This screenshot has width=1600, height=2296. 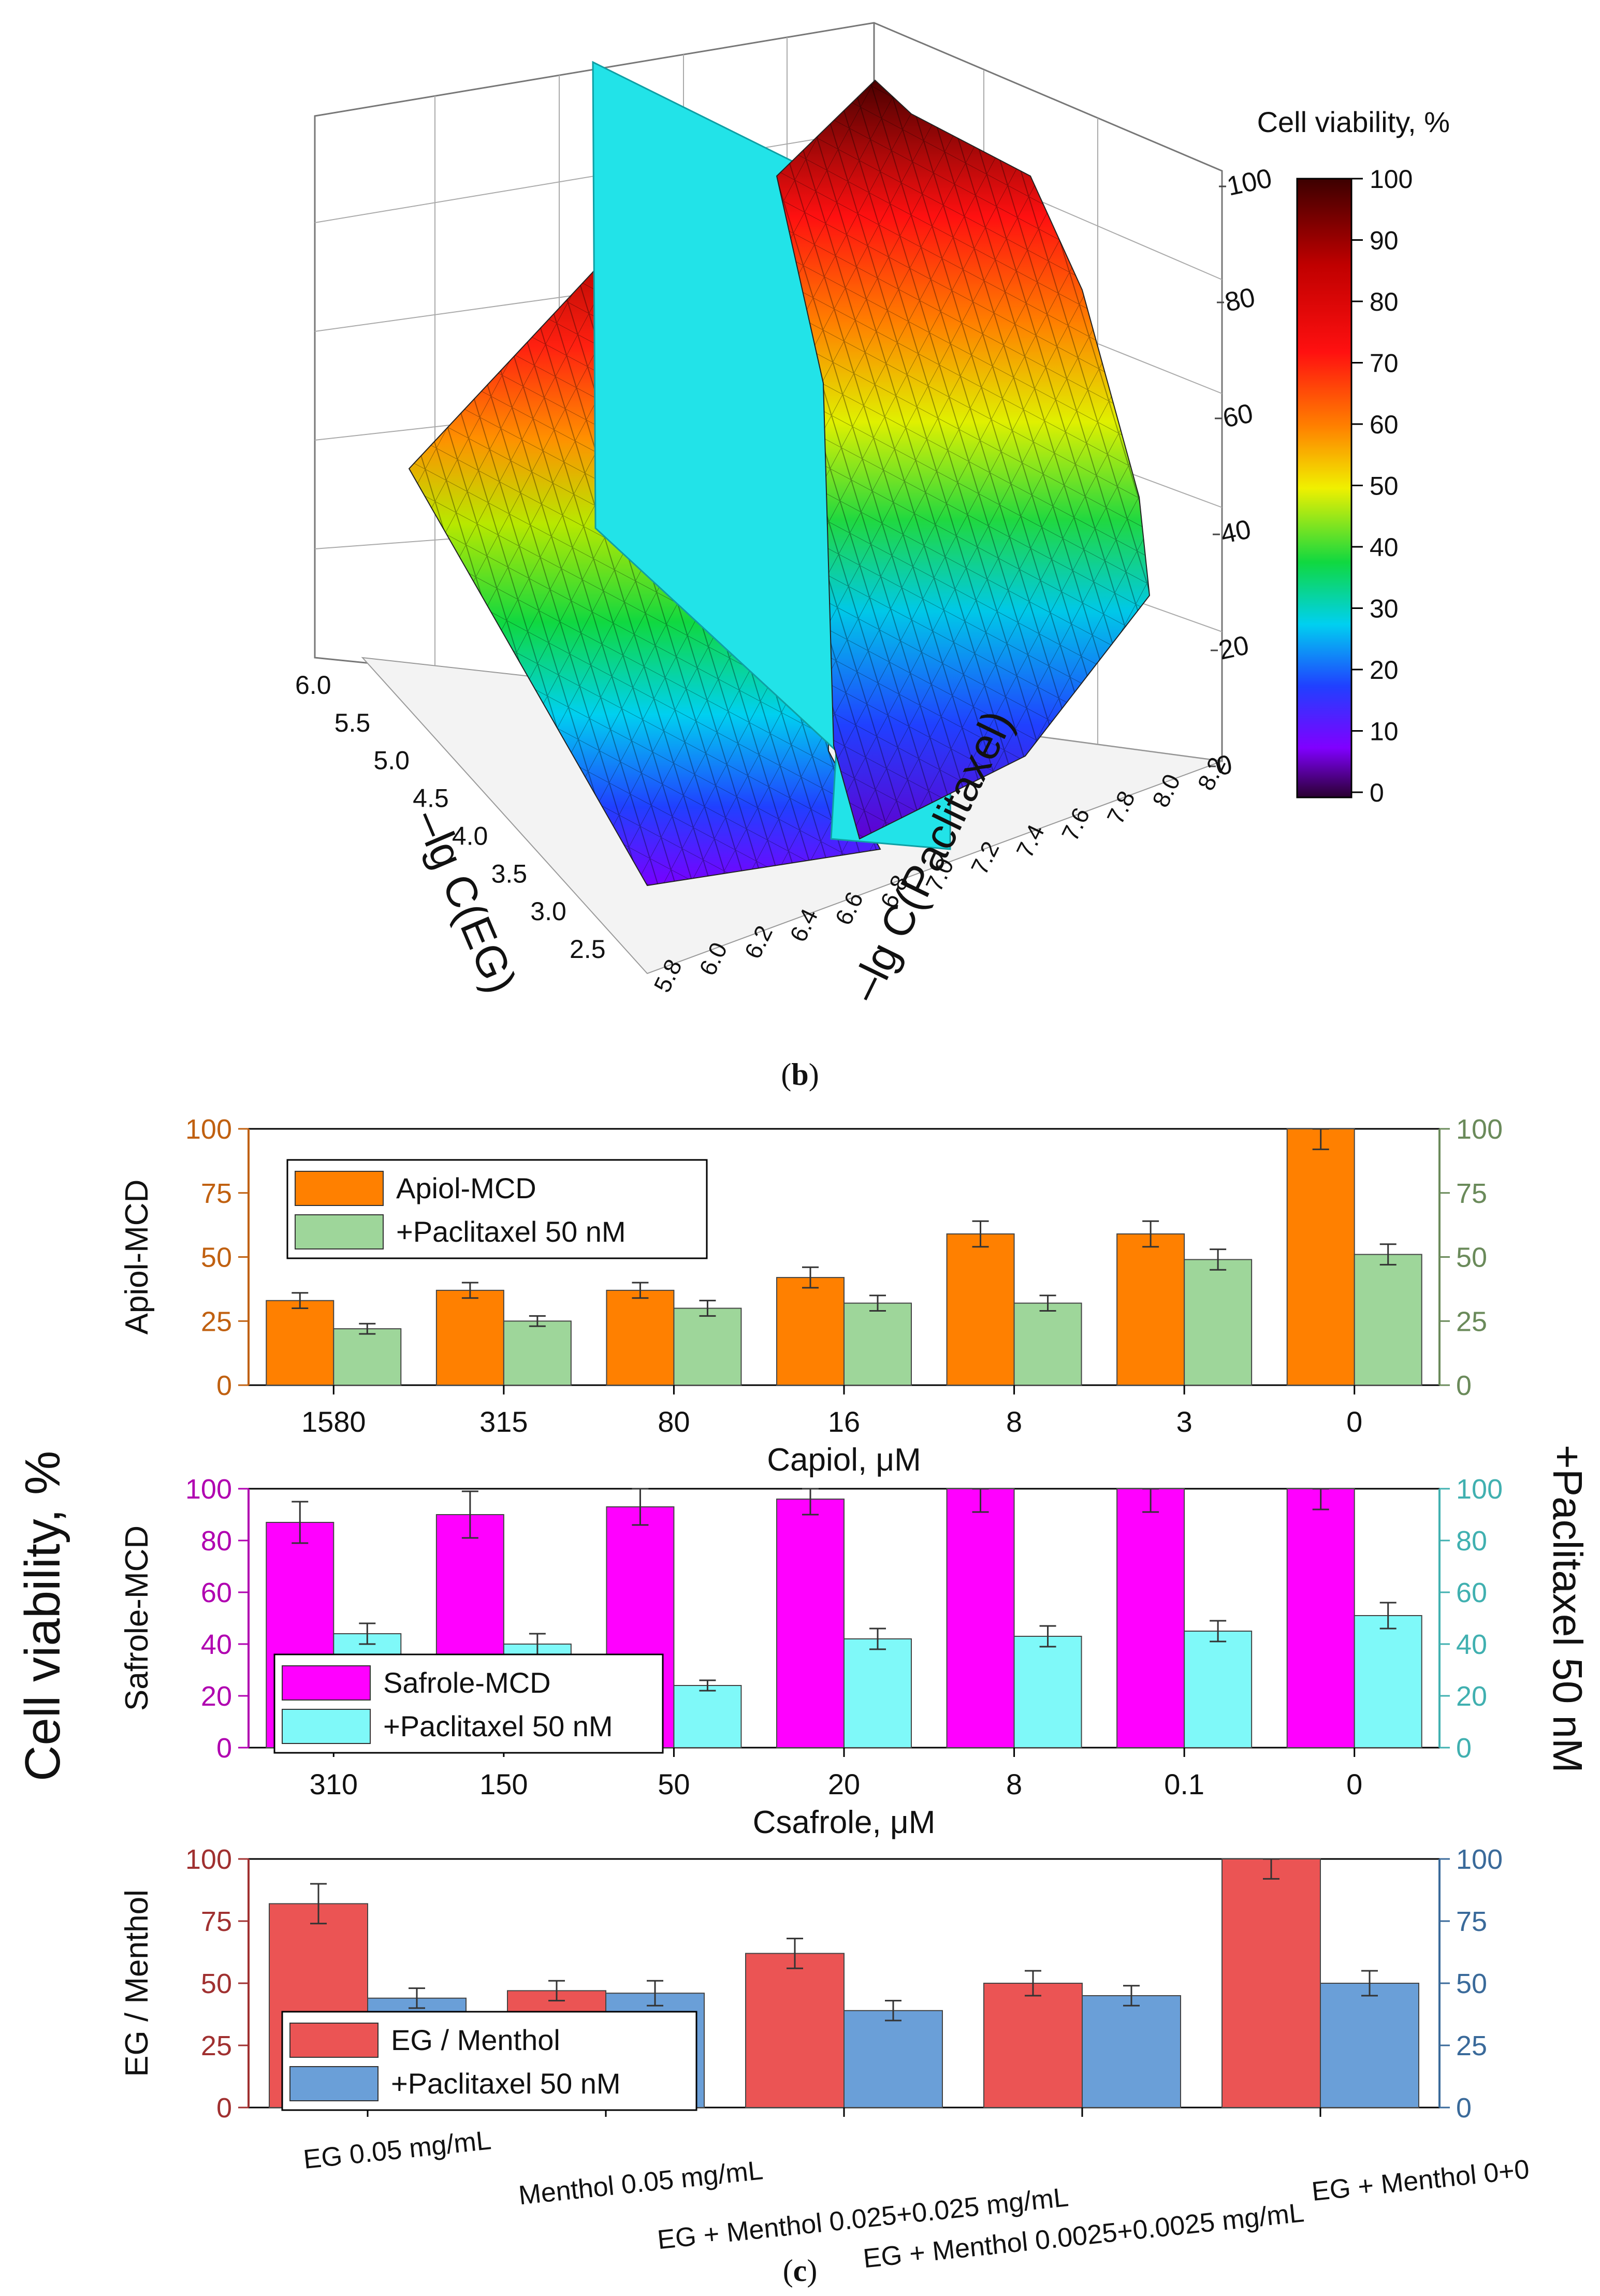 What do you see at coordinates (450, 817) in the screenshot?
I see `y-axis-ticks: 2.53.03.54.04.55.05.56.0` at bounding box center [450, 817].